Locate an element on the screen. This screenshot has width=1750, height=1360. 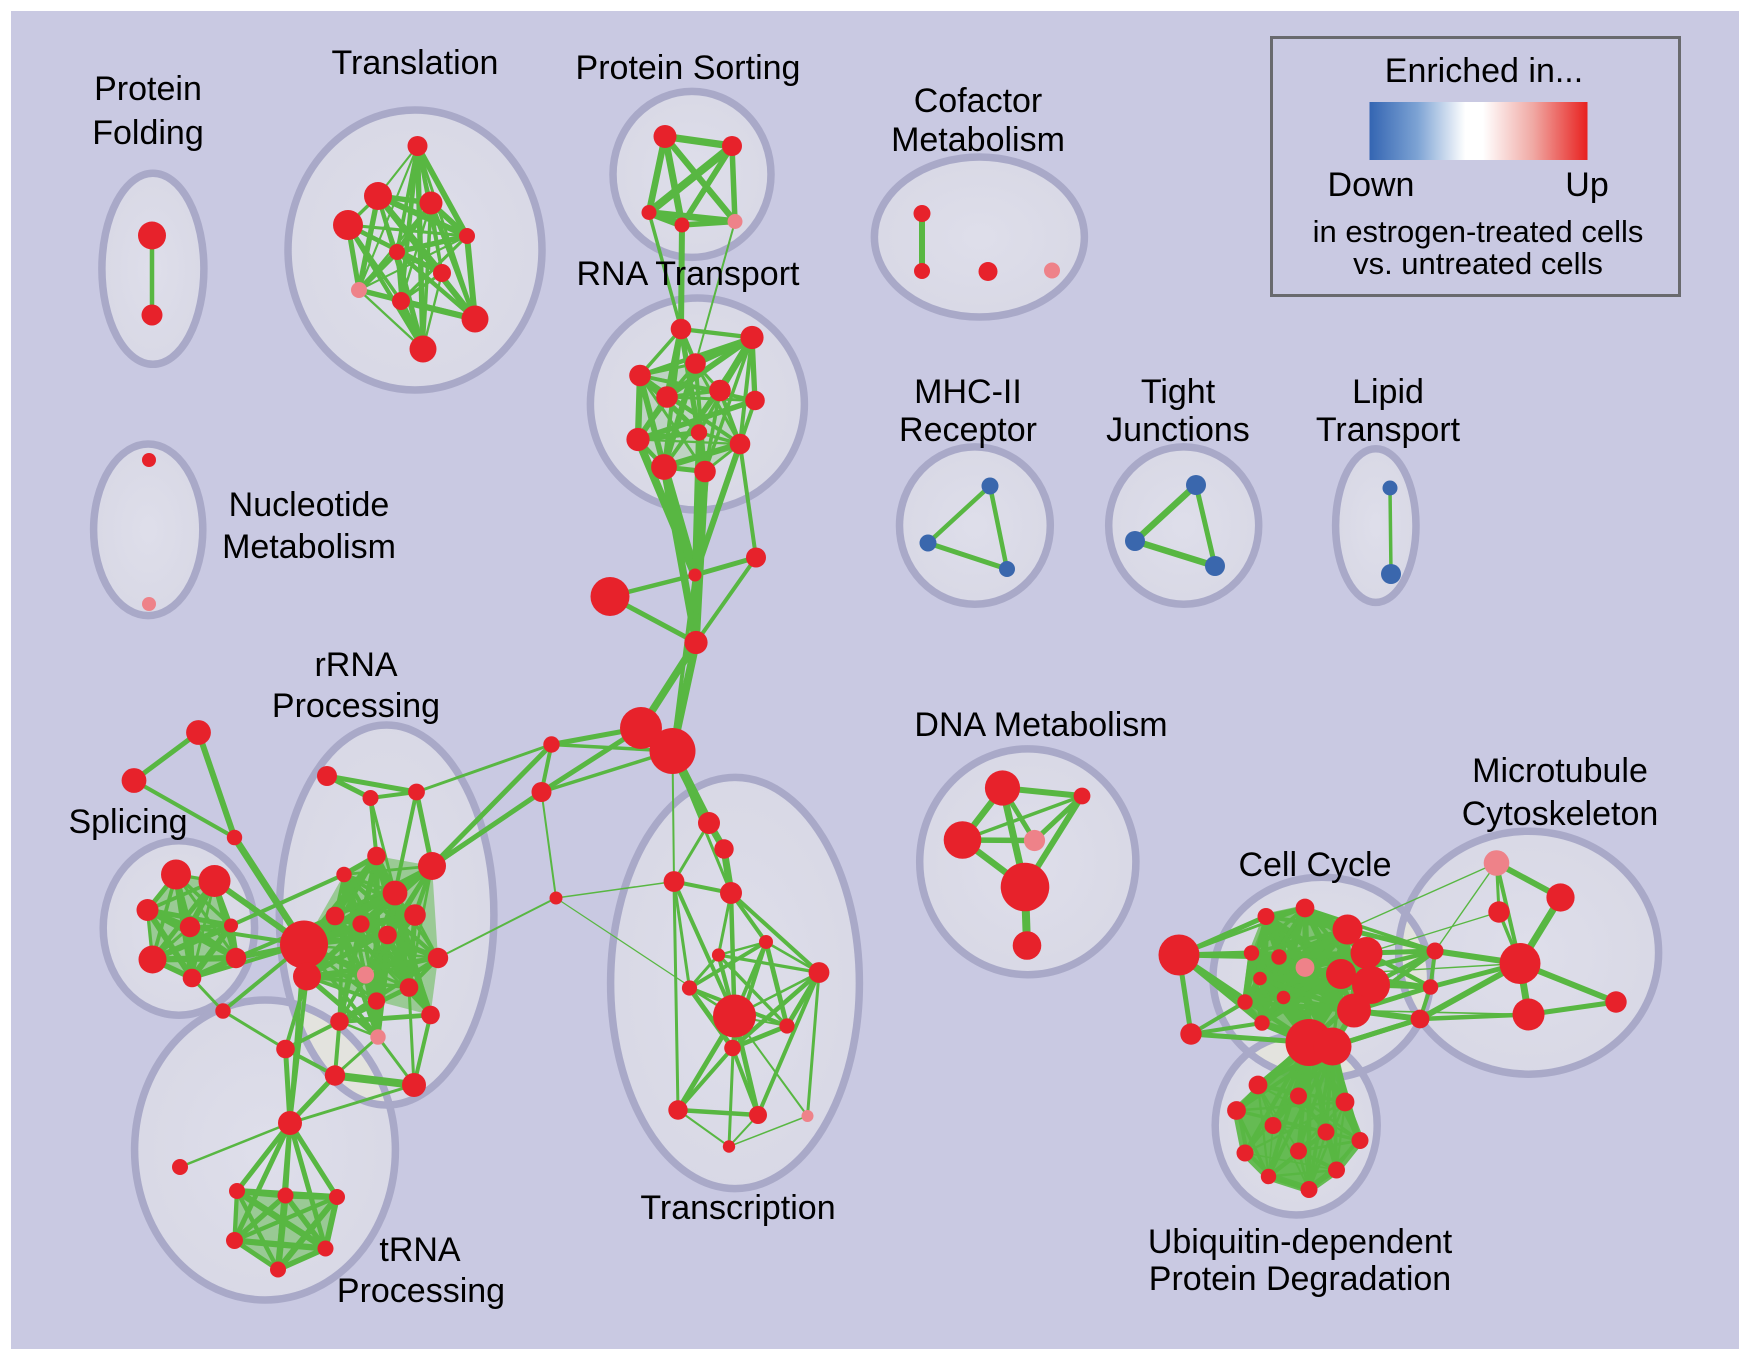
svg-text: Protein is located at coordinates (148, 89).